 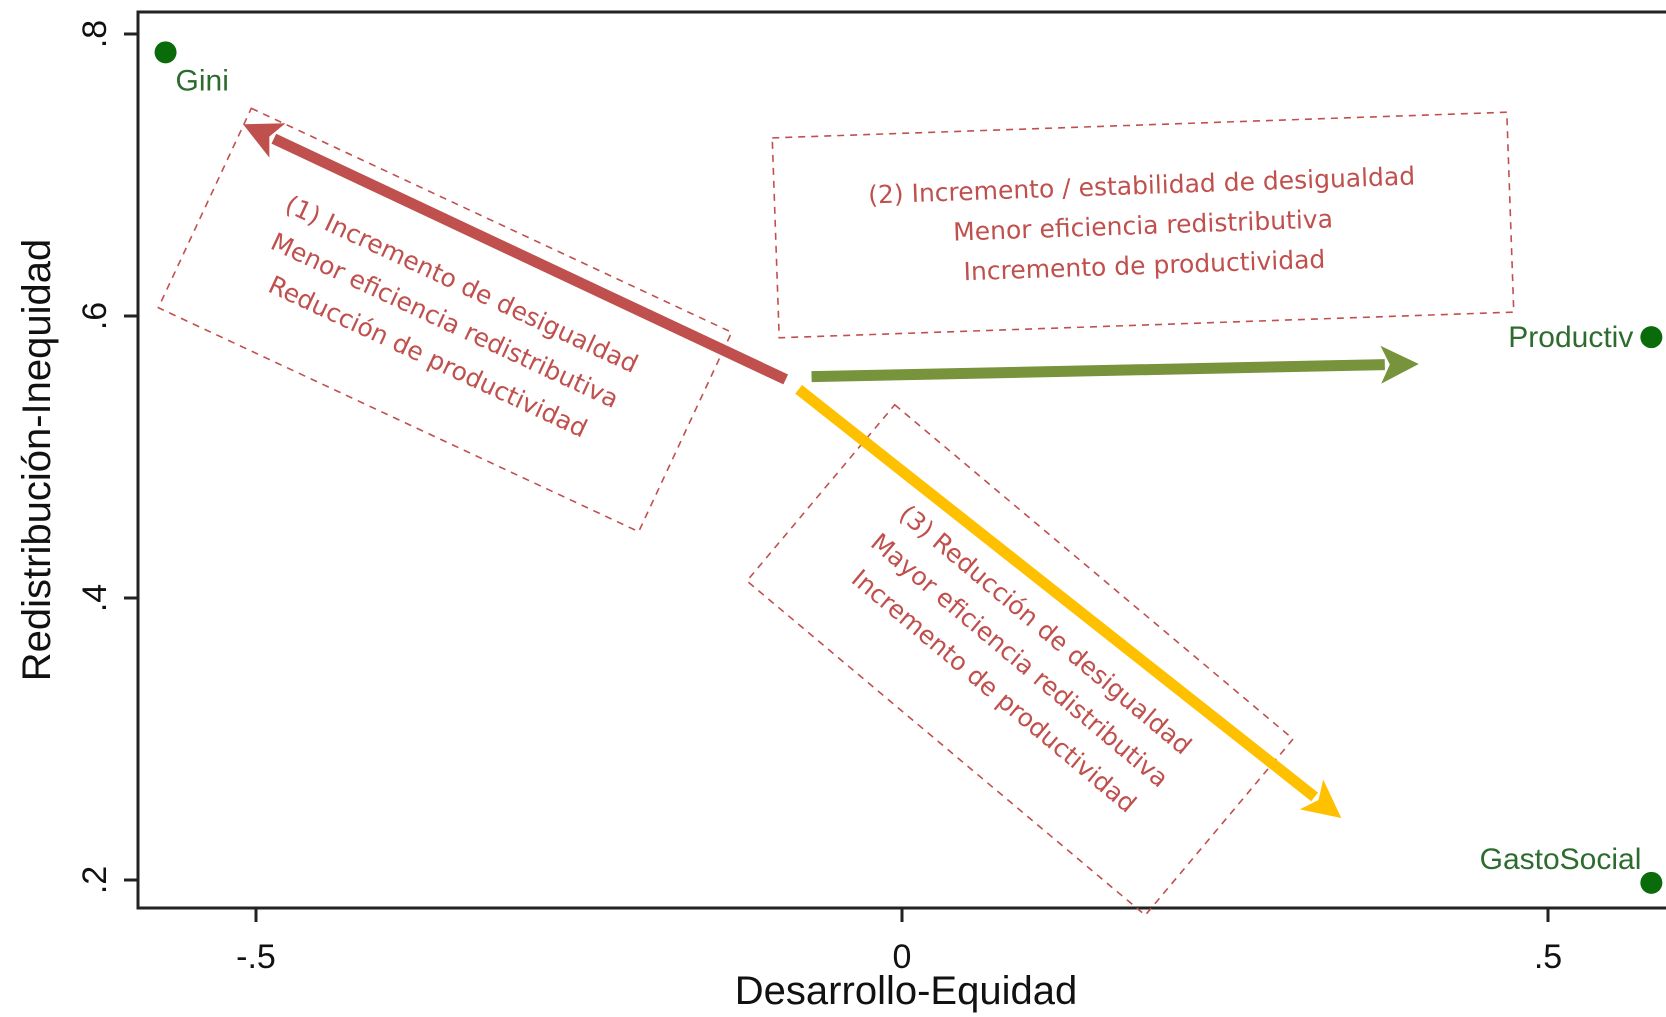 What do you see at coordinates (1548, 957) in the screenshot?
I see `x-tick-label: .5` at bounding box center [1548, 957].